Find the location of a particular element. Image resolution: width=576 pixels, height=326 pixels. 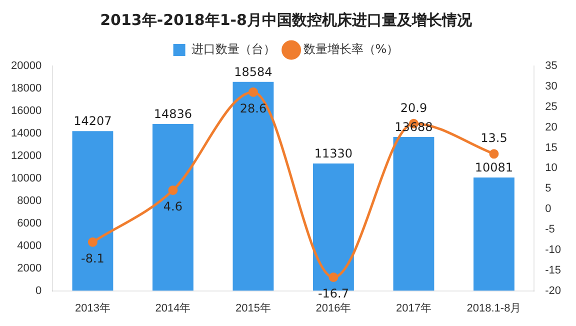

y-tick-label: 0 is located at coordinates (38, 290).